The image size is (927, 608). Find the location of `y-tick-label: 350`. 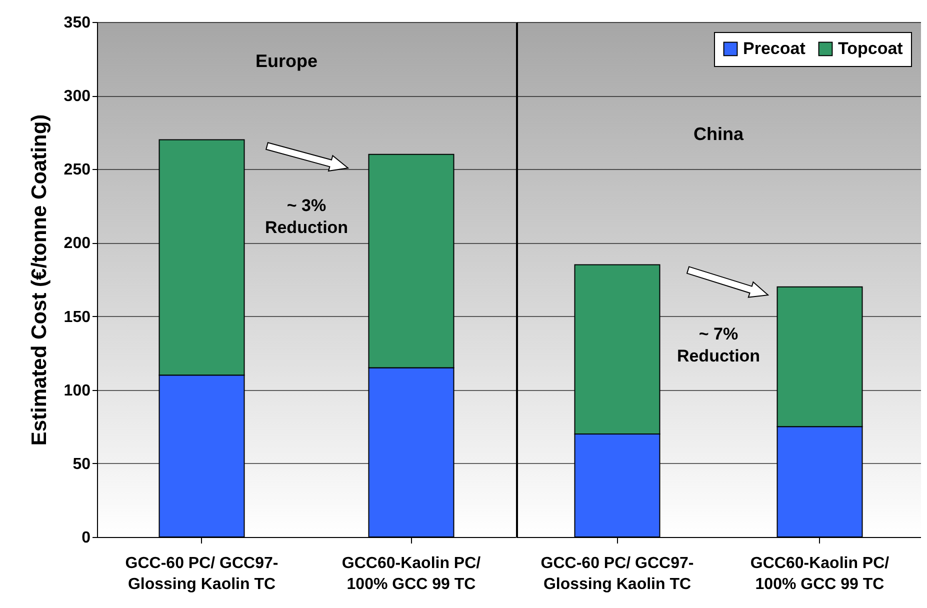

y-tick-label: 350 is located at coordinates (77, 23).